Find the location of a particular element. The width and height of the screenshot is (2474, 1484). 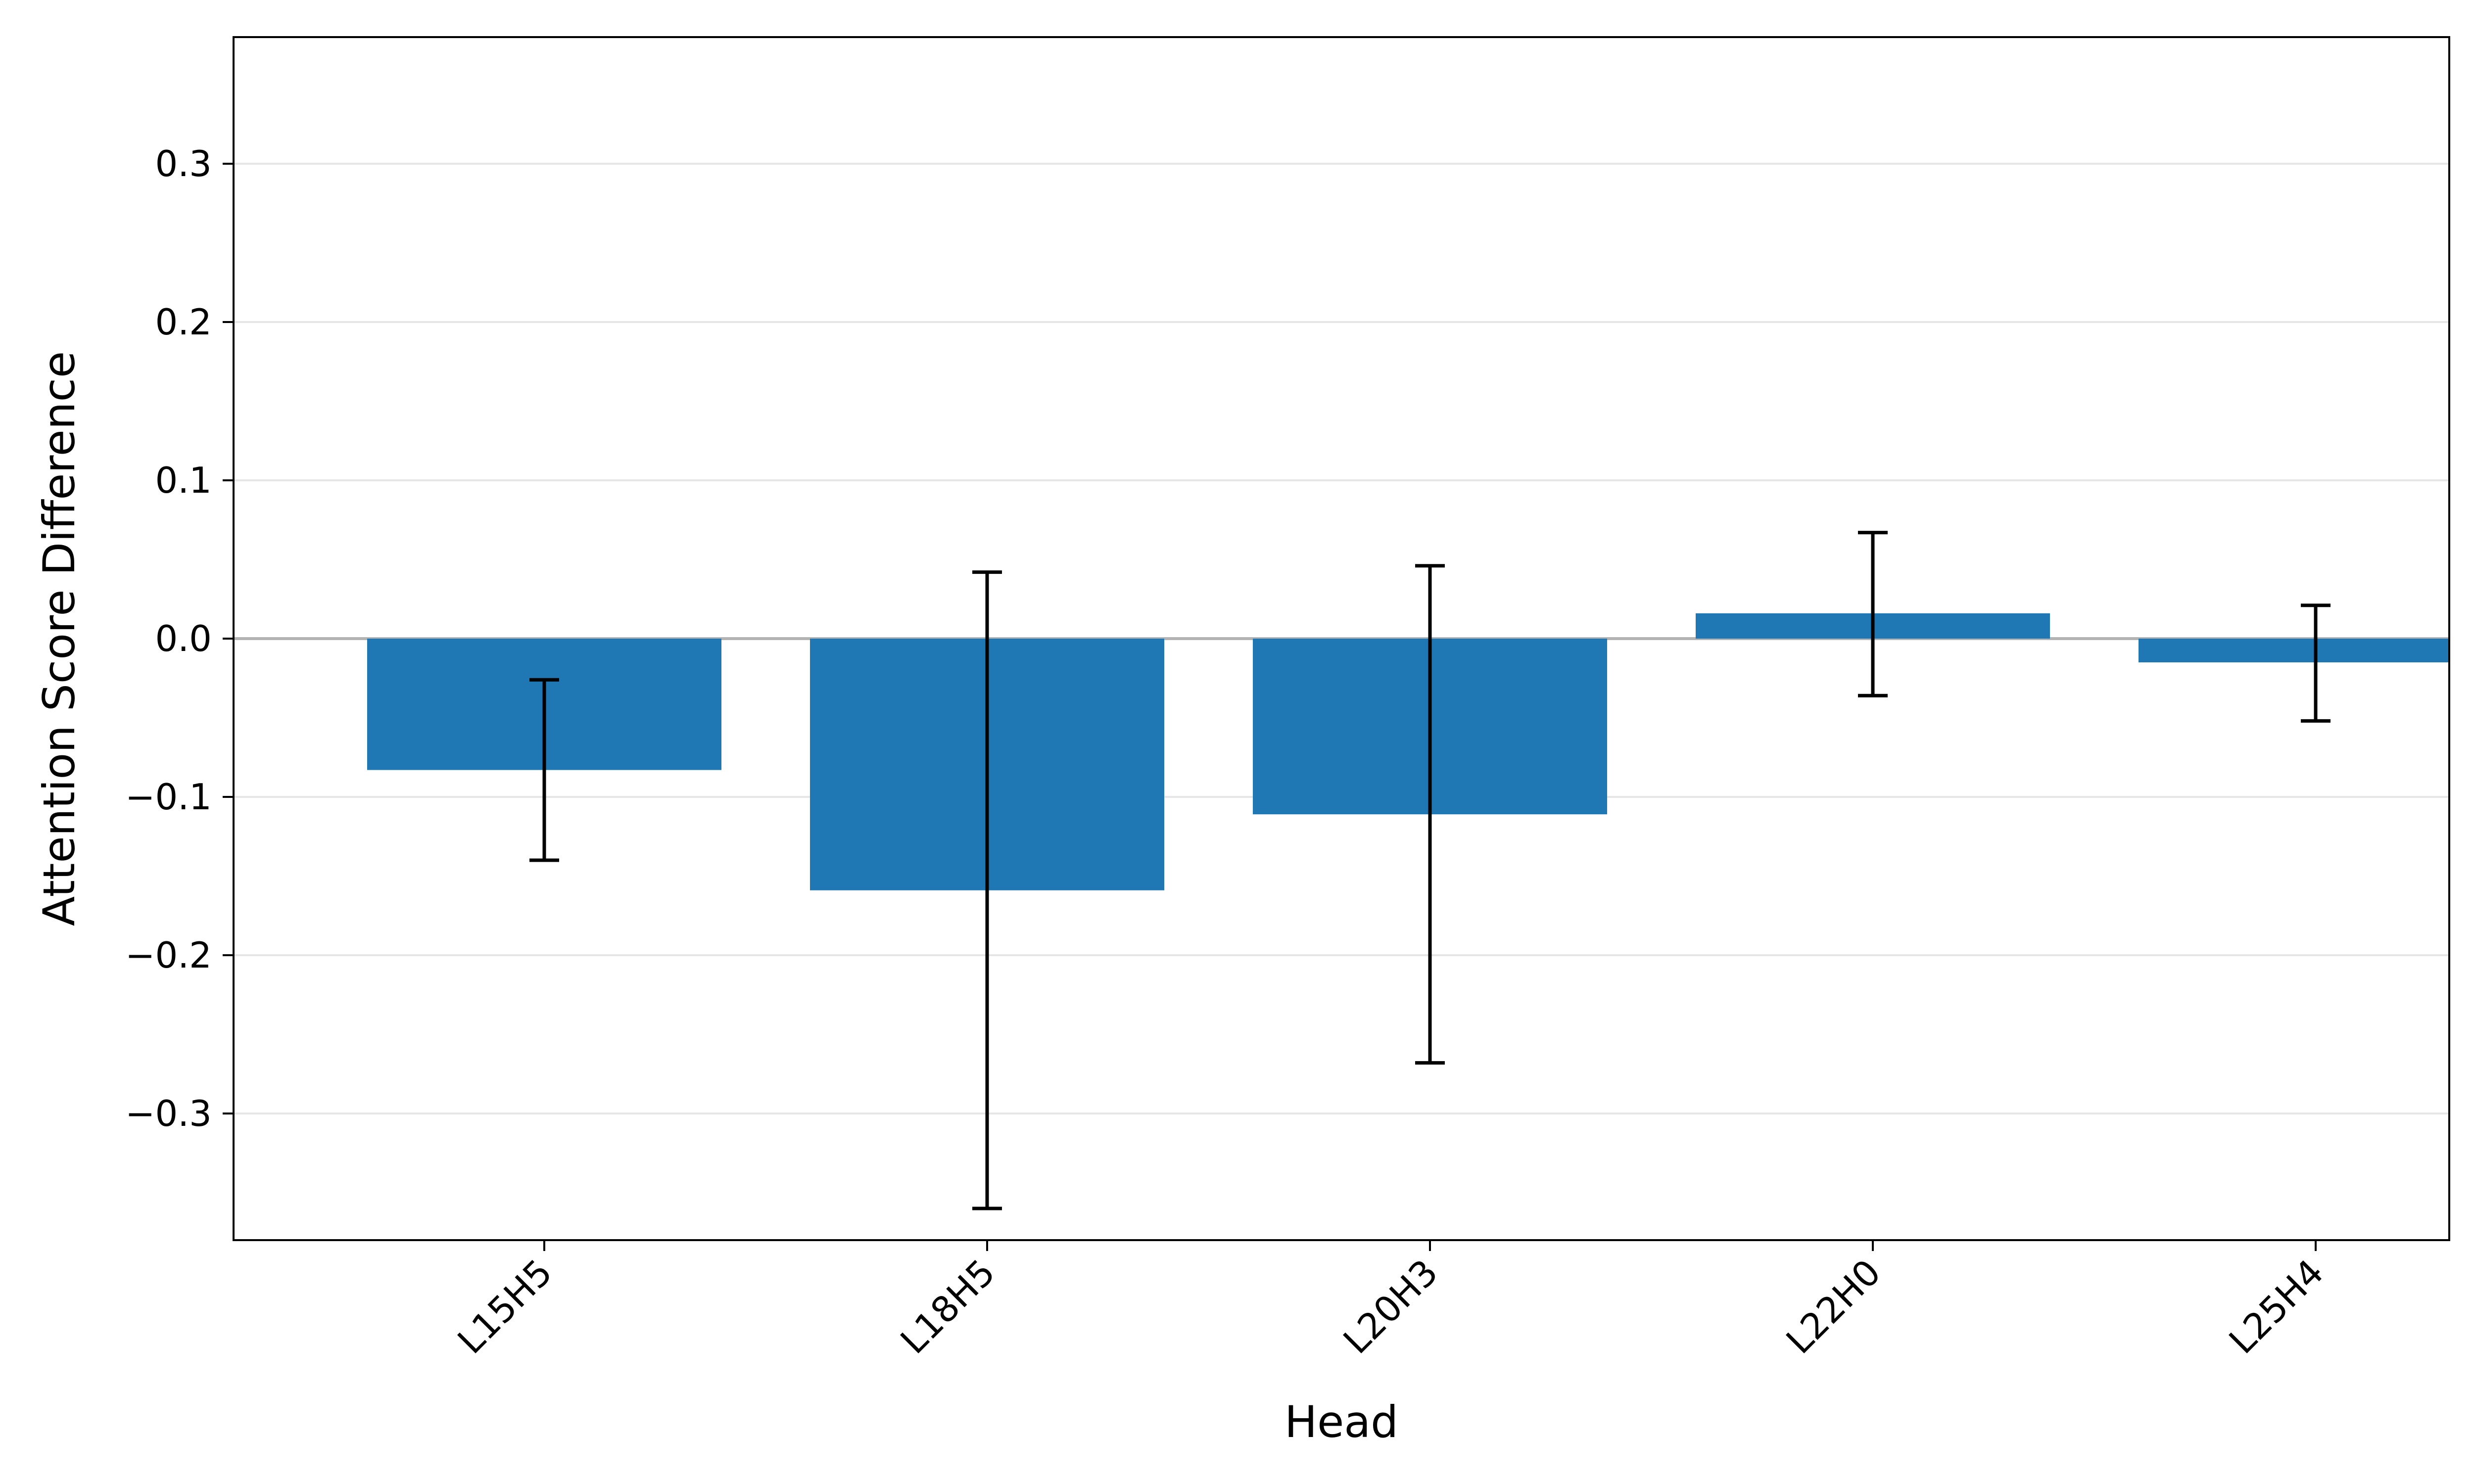

y-ticks: −0.3 −0.2 −0.1 0.0 0.1 0.2 0.3 is located at coordinates (179, 638).